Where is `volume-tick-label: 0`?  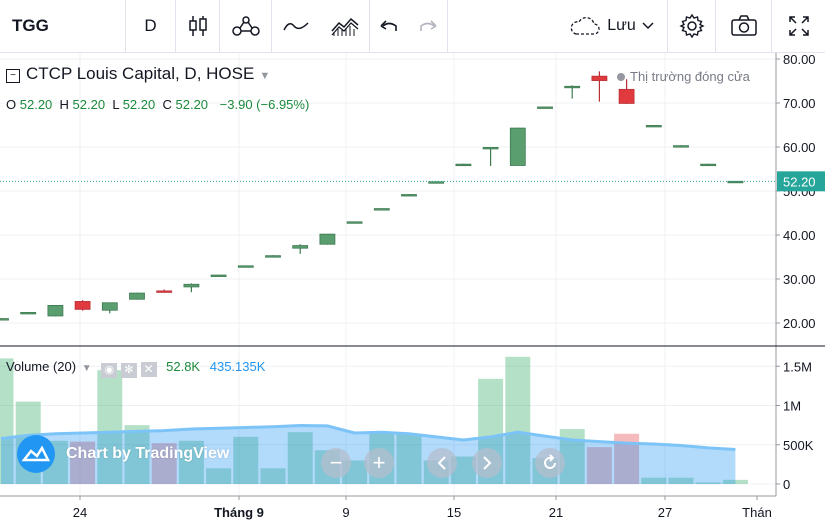
volume-tick-label: 0 is located at coordinates (786, 484).